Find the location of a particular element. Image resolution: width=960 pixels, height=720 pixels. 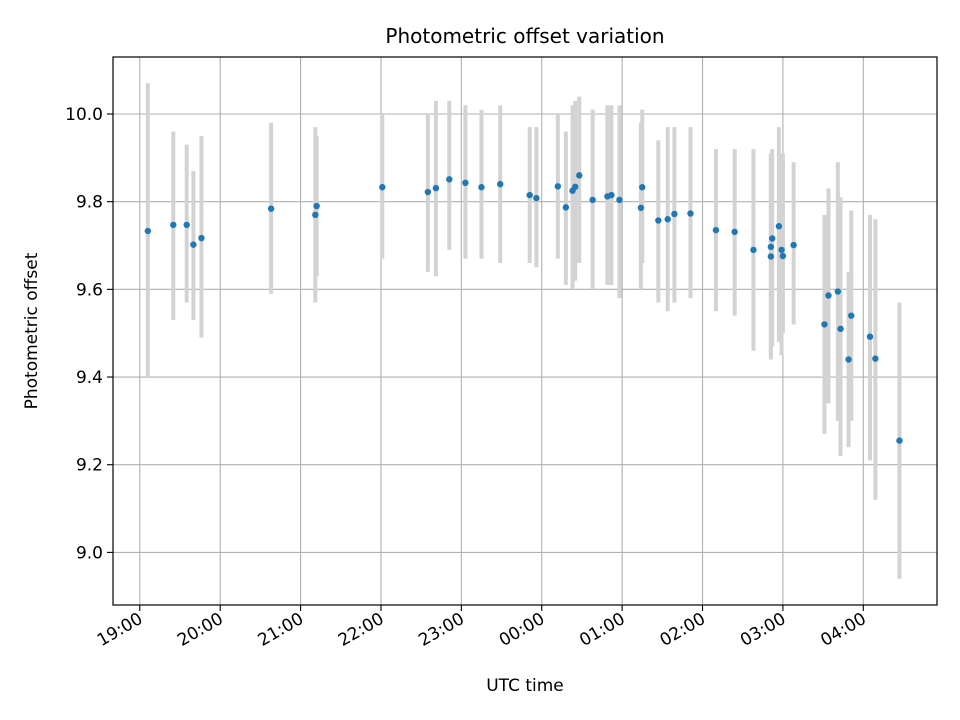

x-tick-label: 03:00 is located at coordinates (763, 630).